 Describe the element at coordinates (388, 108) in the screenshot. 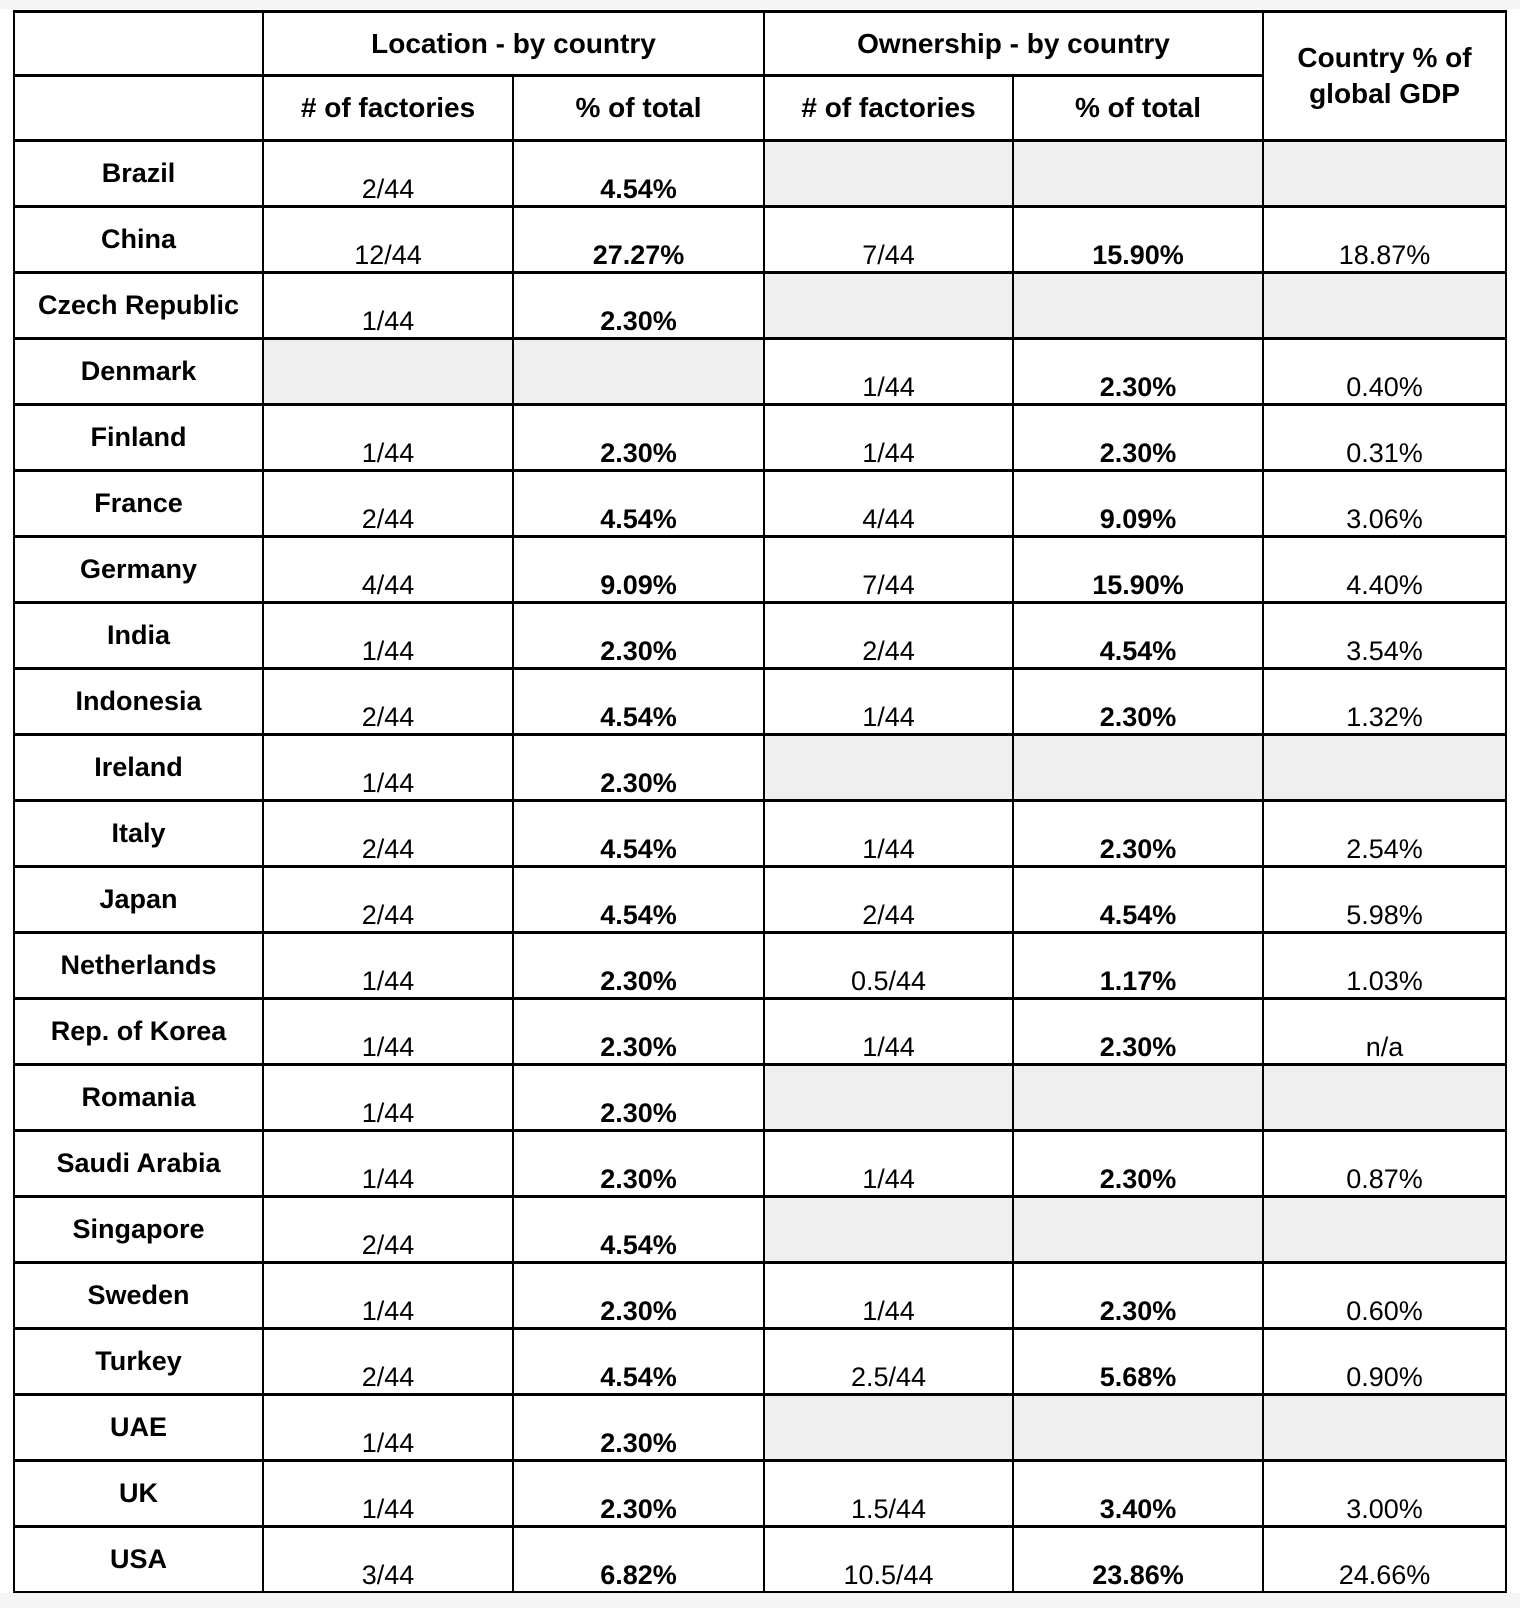

I see `location-factories-header: # of factories` at that location.